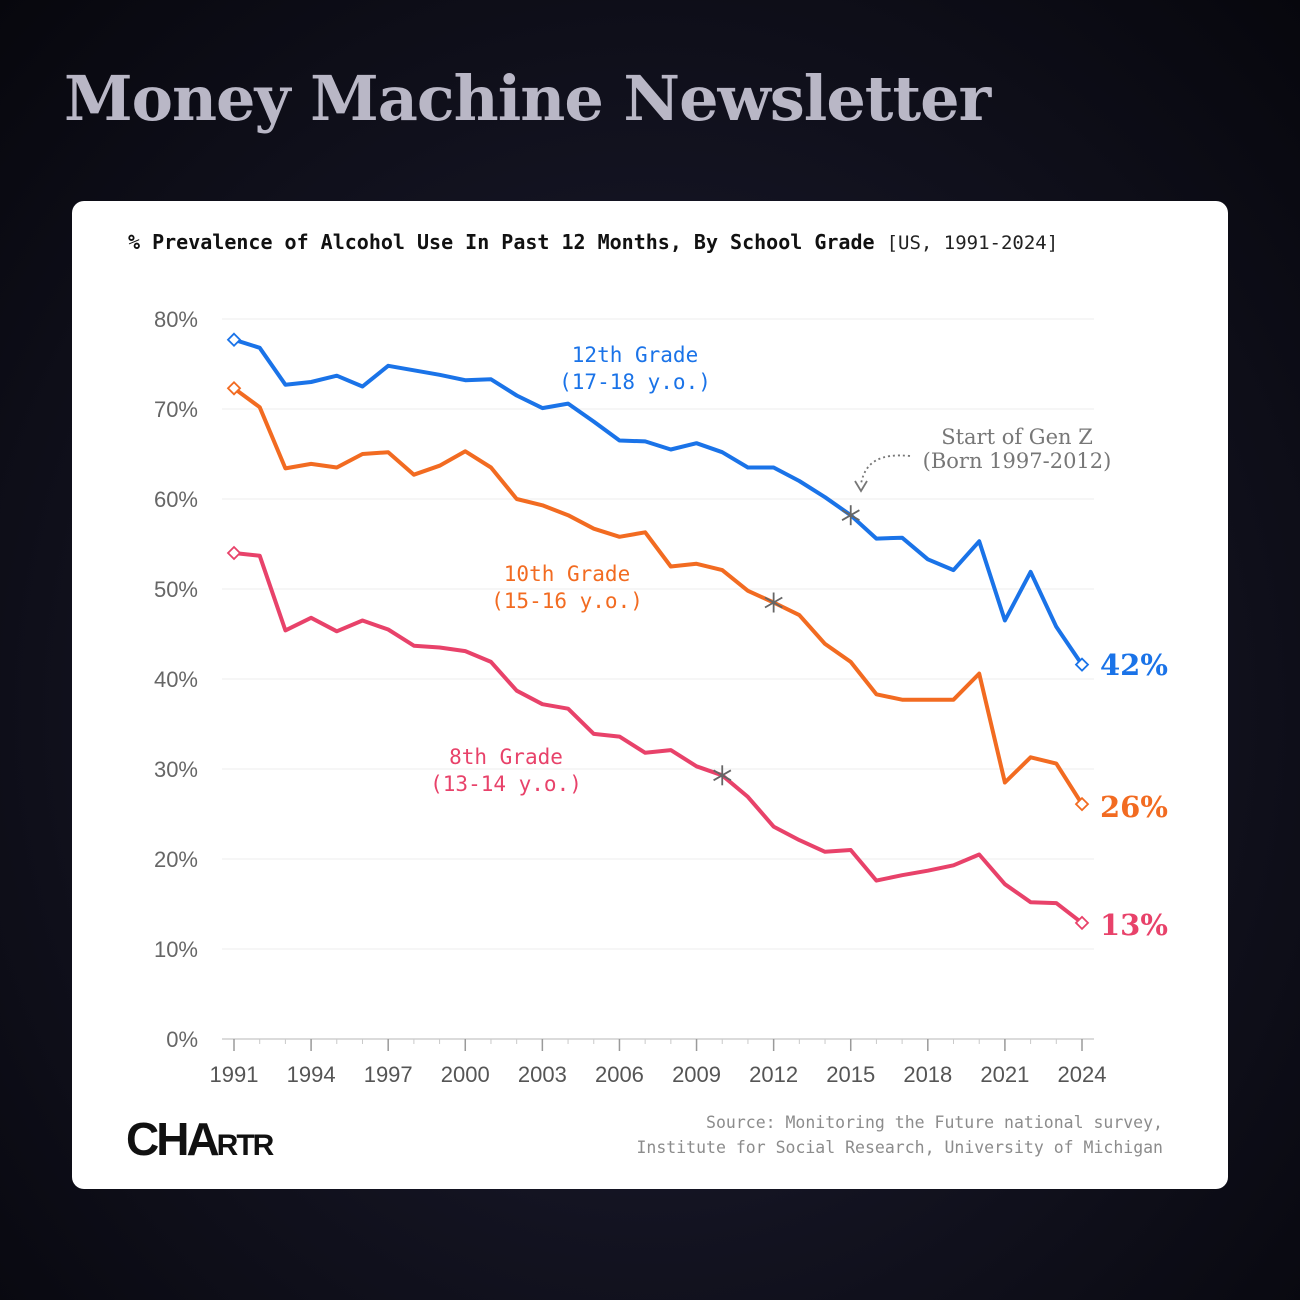  Describe the element at coordinates (1017, 437) in the screenshot. I see `annotation-gen-z-title: Start of Gen Z` at that location.